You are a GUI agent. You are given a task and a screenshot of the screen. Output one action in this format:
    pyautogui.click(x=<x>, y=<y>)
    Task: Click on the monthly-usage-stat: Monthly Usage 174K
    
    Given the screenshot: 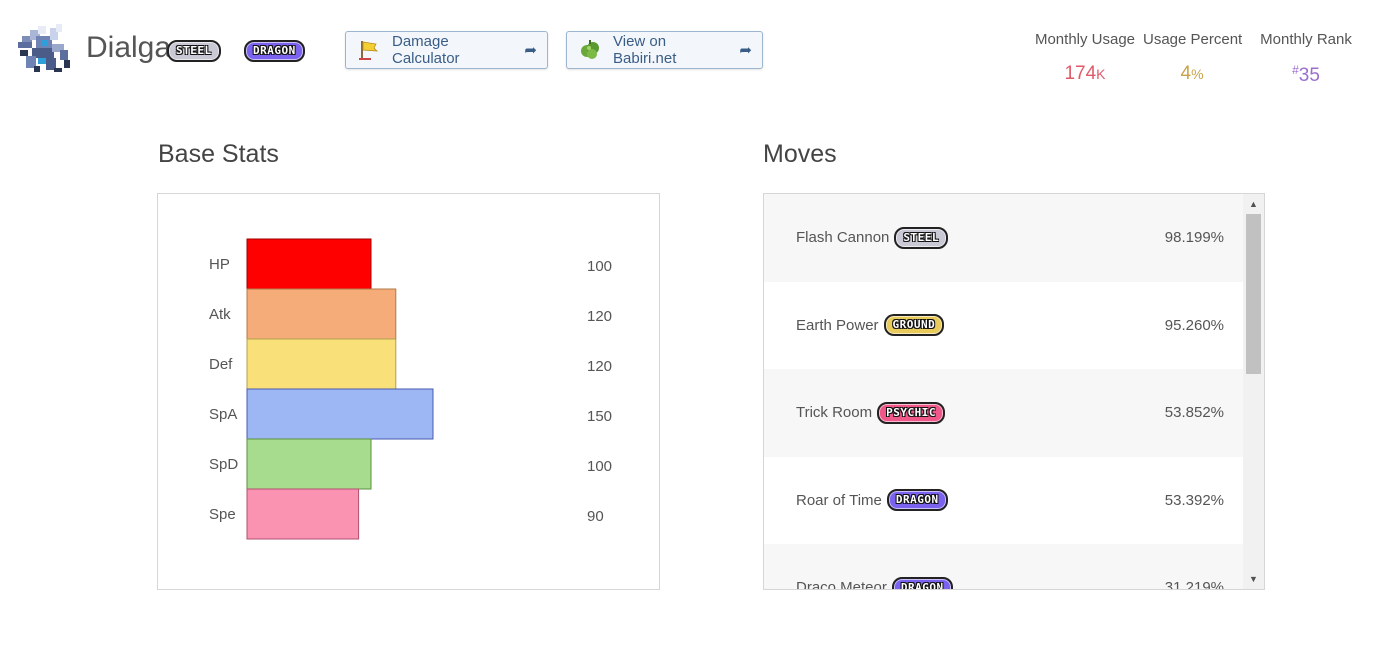 What is the action you would take?
    pyautogui.click(x=1085, y=58)
    